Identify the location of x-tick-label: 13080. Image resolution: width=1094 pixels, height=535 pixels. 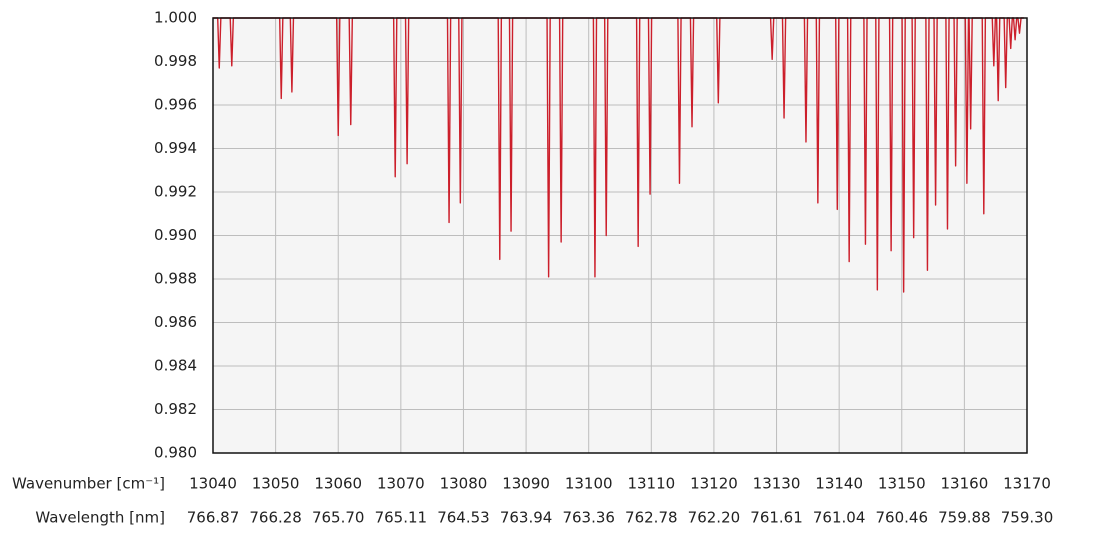
(464, 484).